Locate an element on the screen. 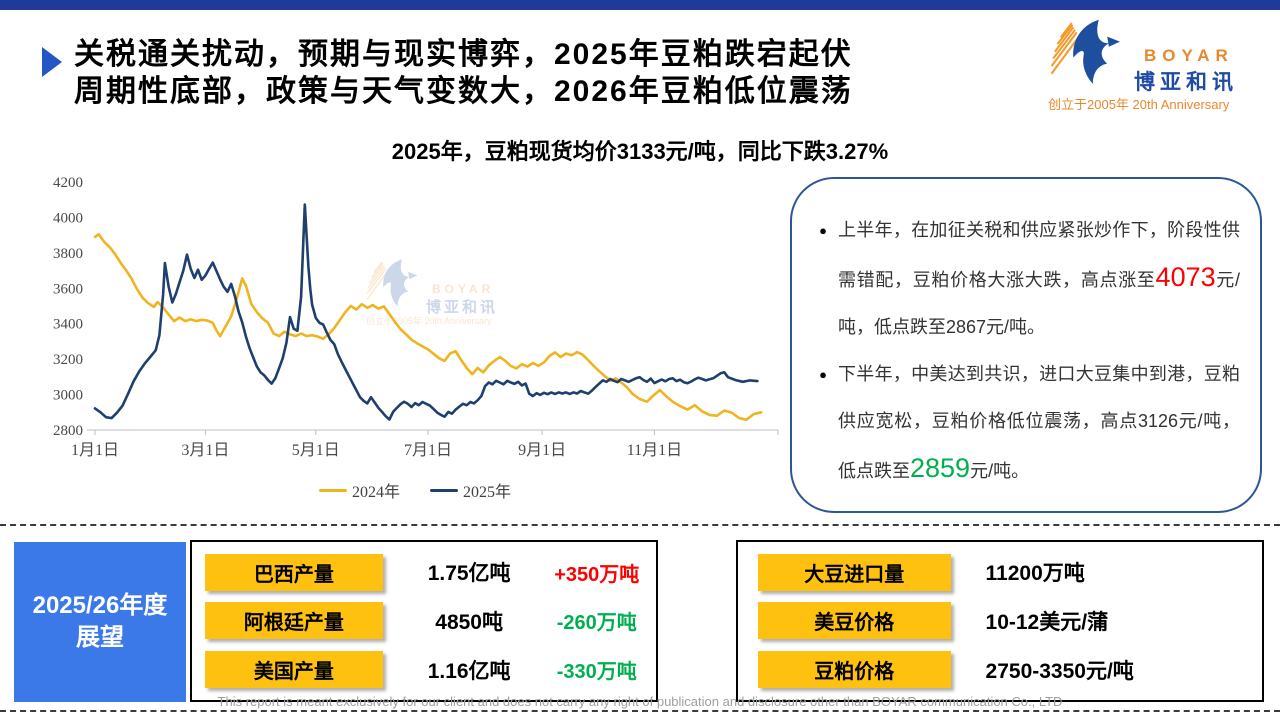 The height and width of the screenshot is (720, 1280). svg-text: 3200 is located at coordinates (68, 360).